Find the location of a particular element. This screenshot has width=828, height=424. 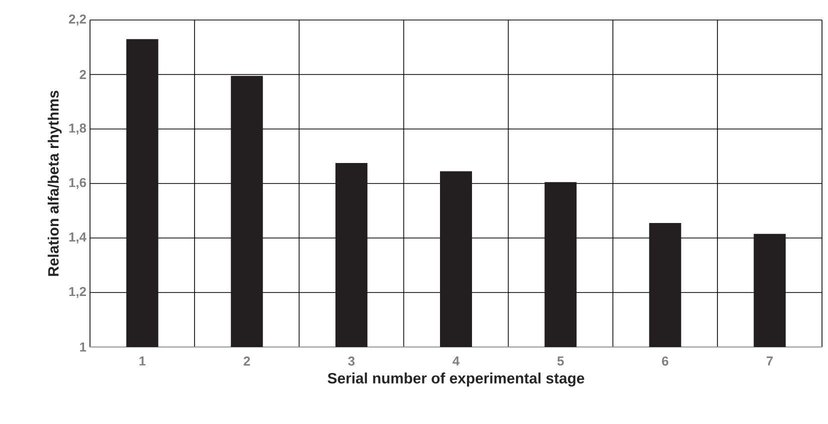

x-tick-label: 7 is located at coordinates (769, 361).